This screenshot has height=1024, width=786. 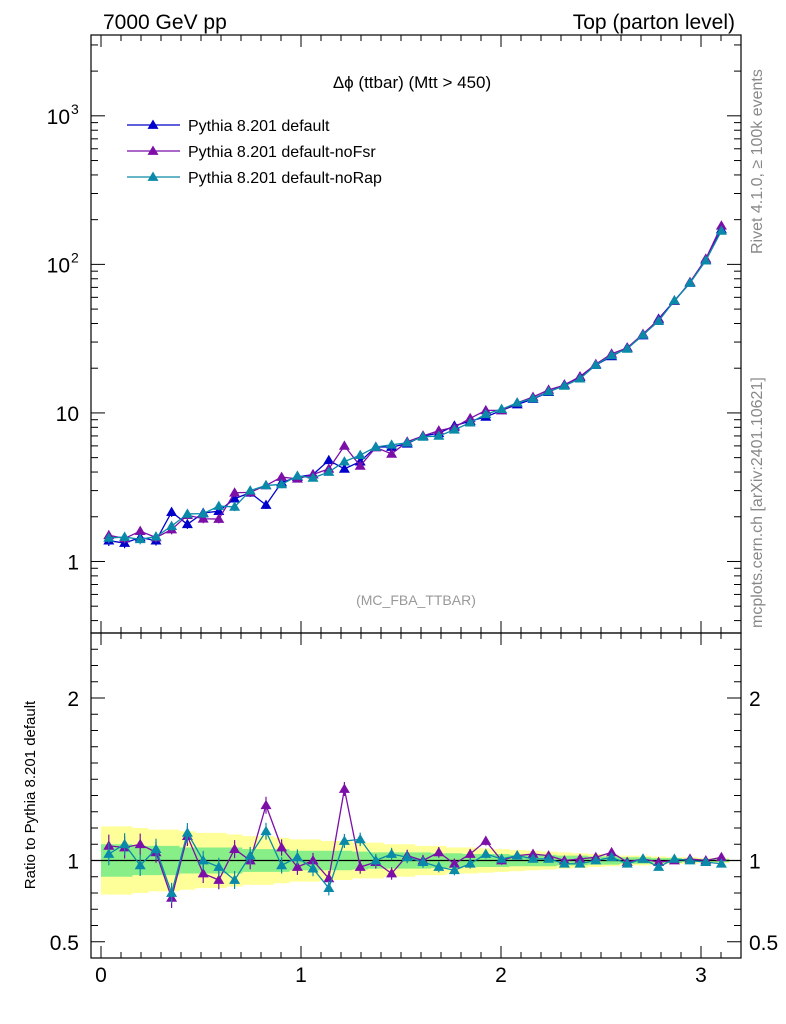 I want to click on ratio-ylabel: Ratio to Pythia 8.201 default, so click(x=30, y=794).